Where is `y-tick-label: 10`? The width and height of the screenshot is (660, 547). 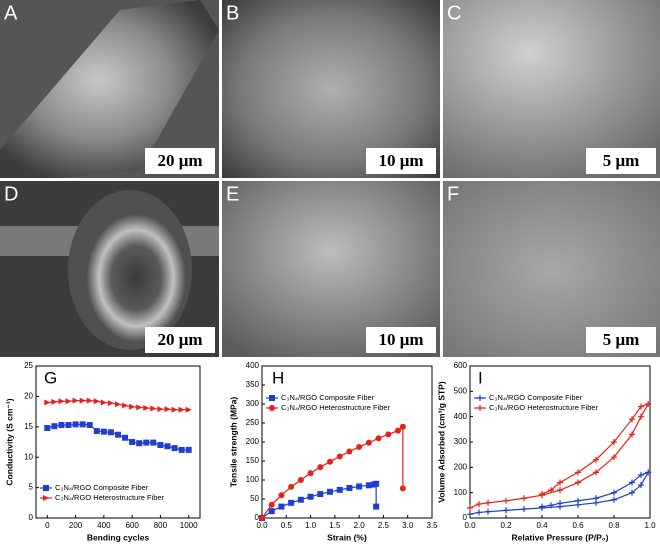
y-tick-label: 10 is located at coordinates (28, 456).